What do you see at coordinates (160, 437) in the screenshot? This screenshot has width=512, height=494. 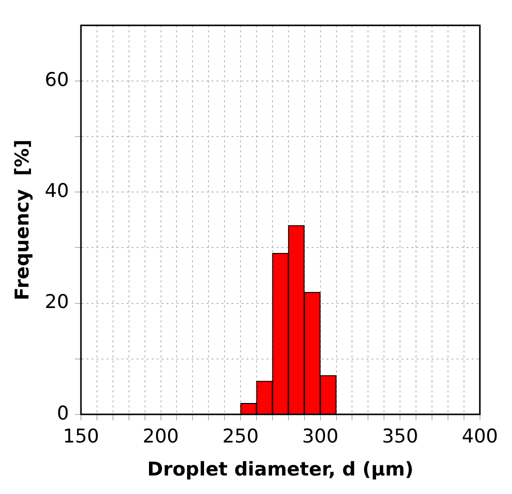 I see `x-tick-label: 200` at bounding box center [160, 437].